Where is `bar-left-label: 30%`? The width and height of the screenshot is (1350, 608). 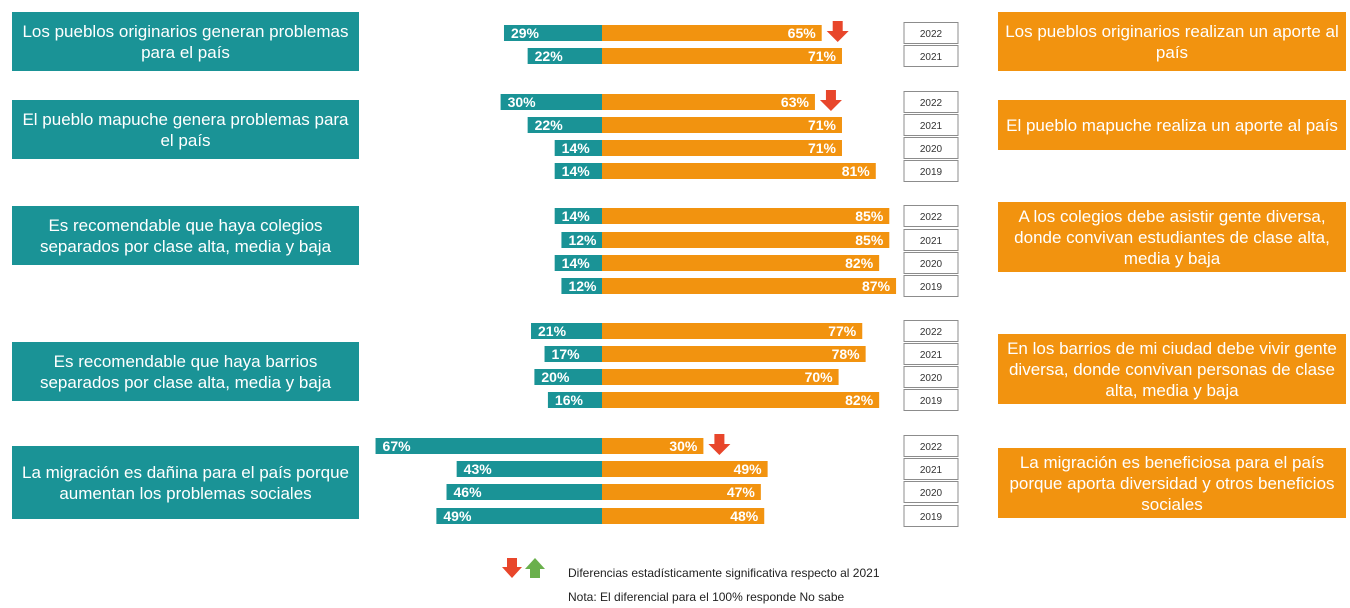
bar-left-label: 30% is located at coordinates (522, 102).